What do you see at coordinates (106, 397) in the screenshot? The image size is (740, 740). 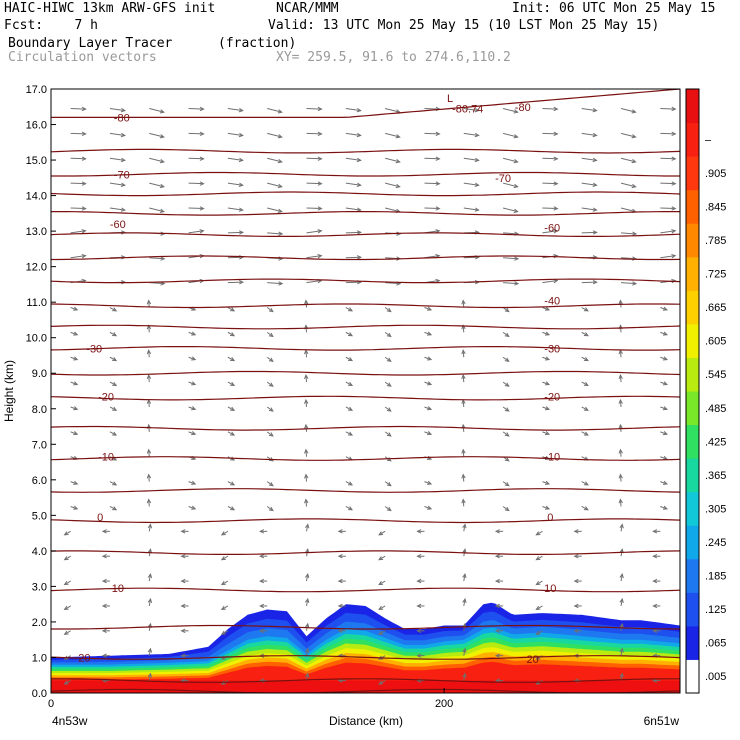 I see `contour-label: -20` at bounding box center [106, 397].